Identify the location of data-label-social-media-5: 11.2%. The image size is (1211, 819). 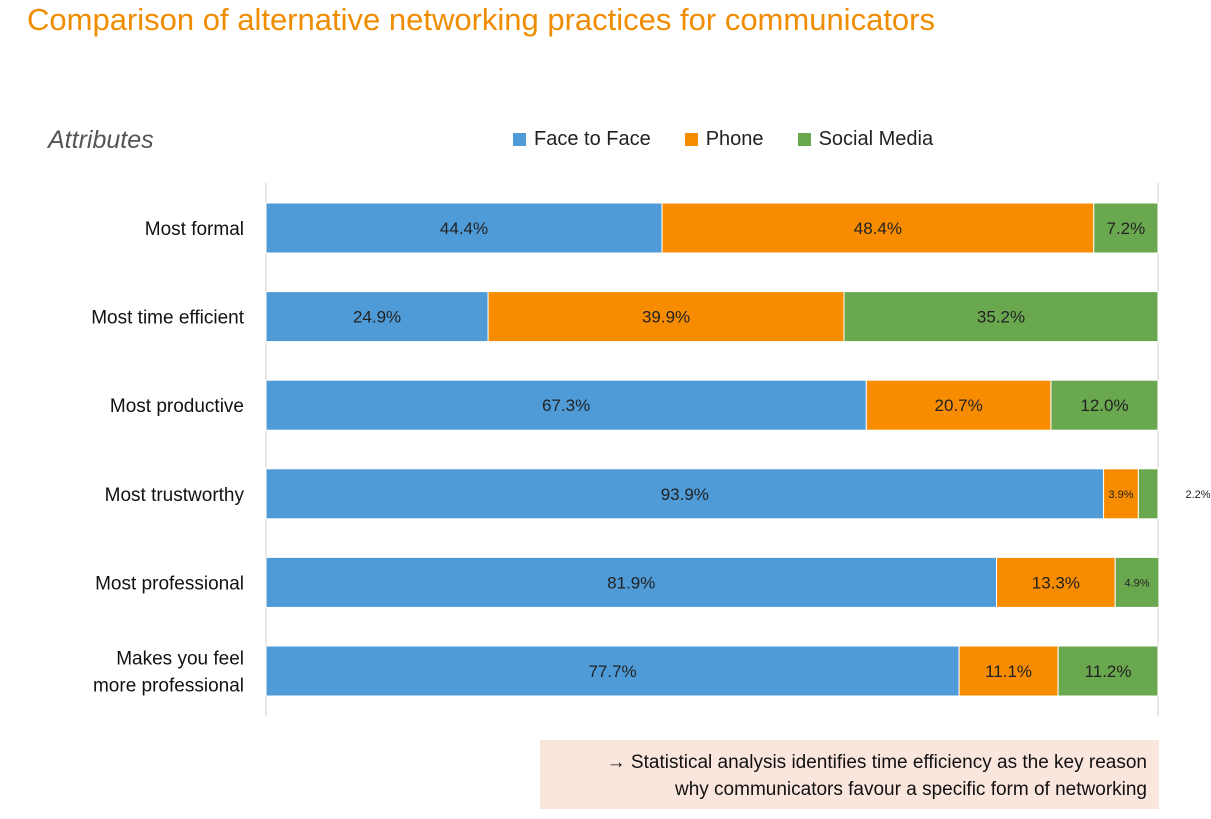
(1108, 671).